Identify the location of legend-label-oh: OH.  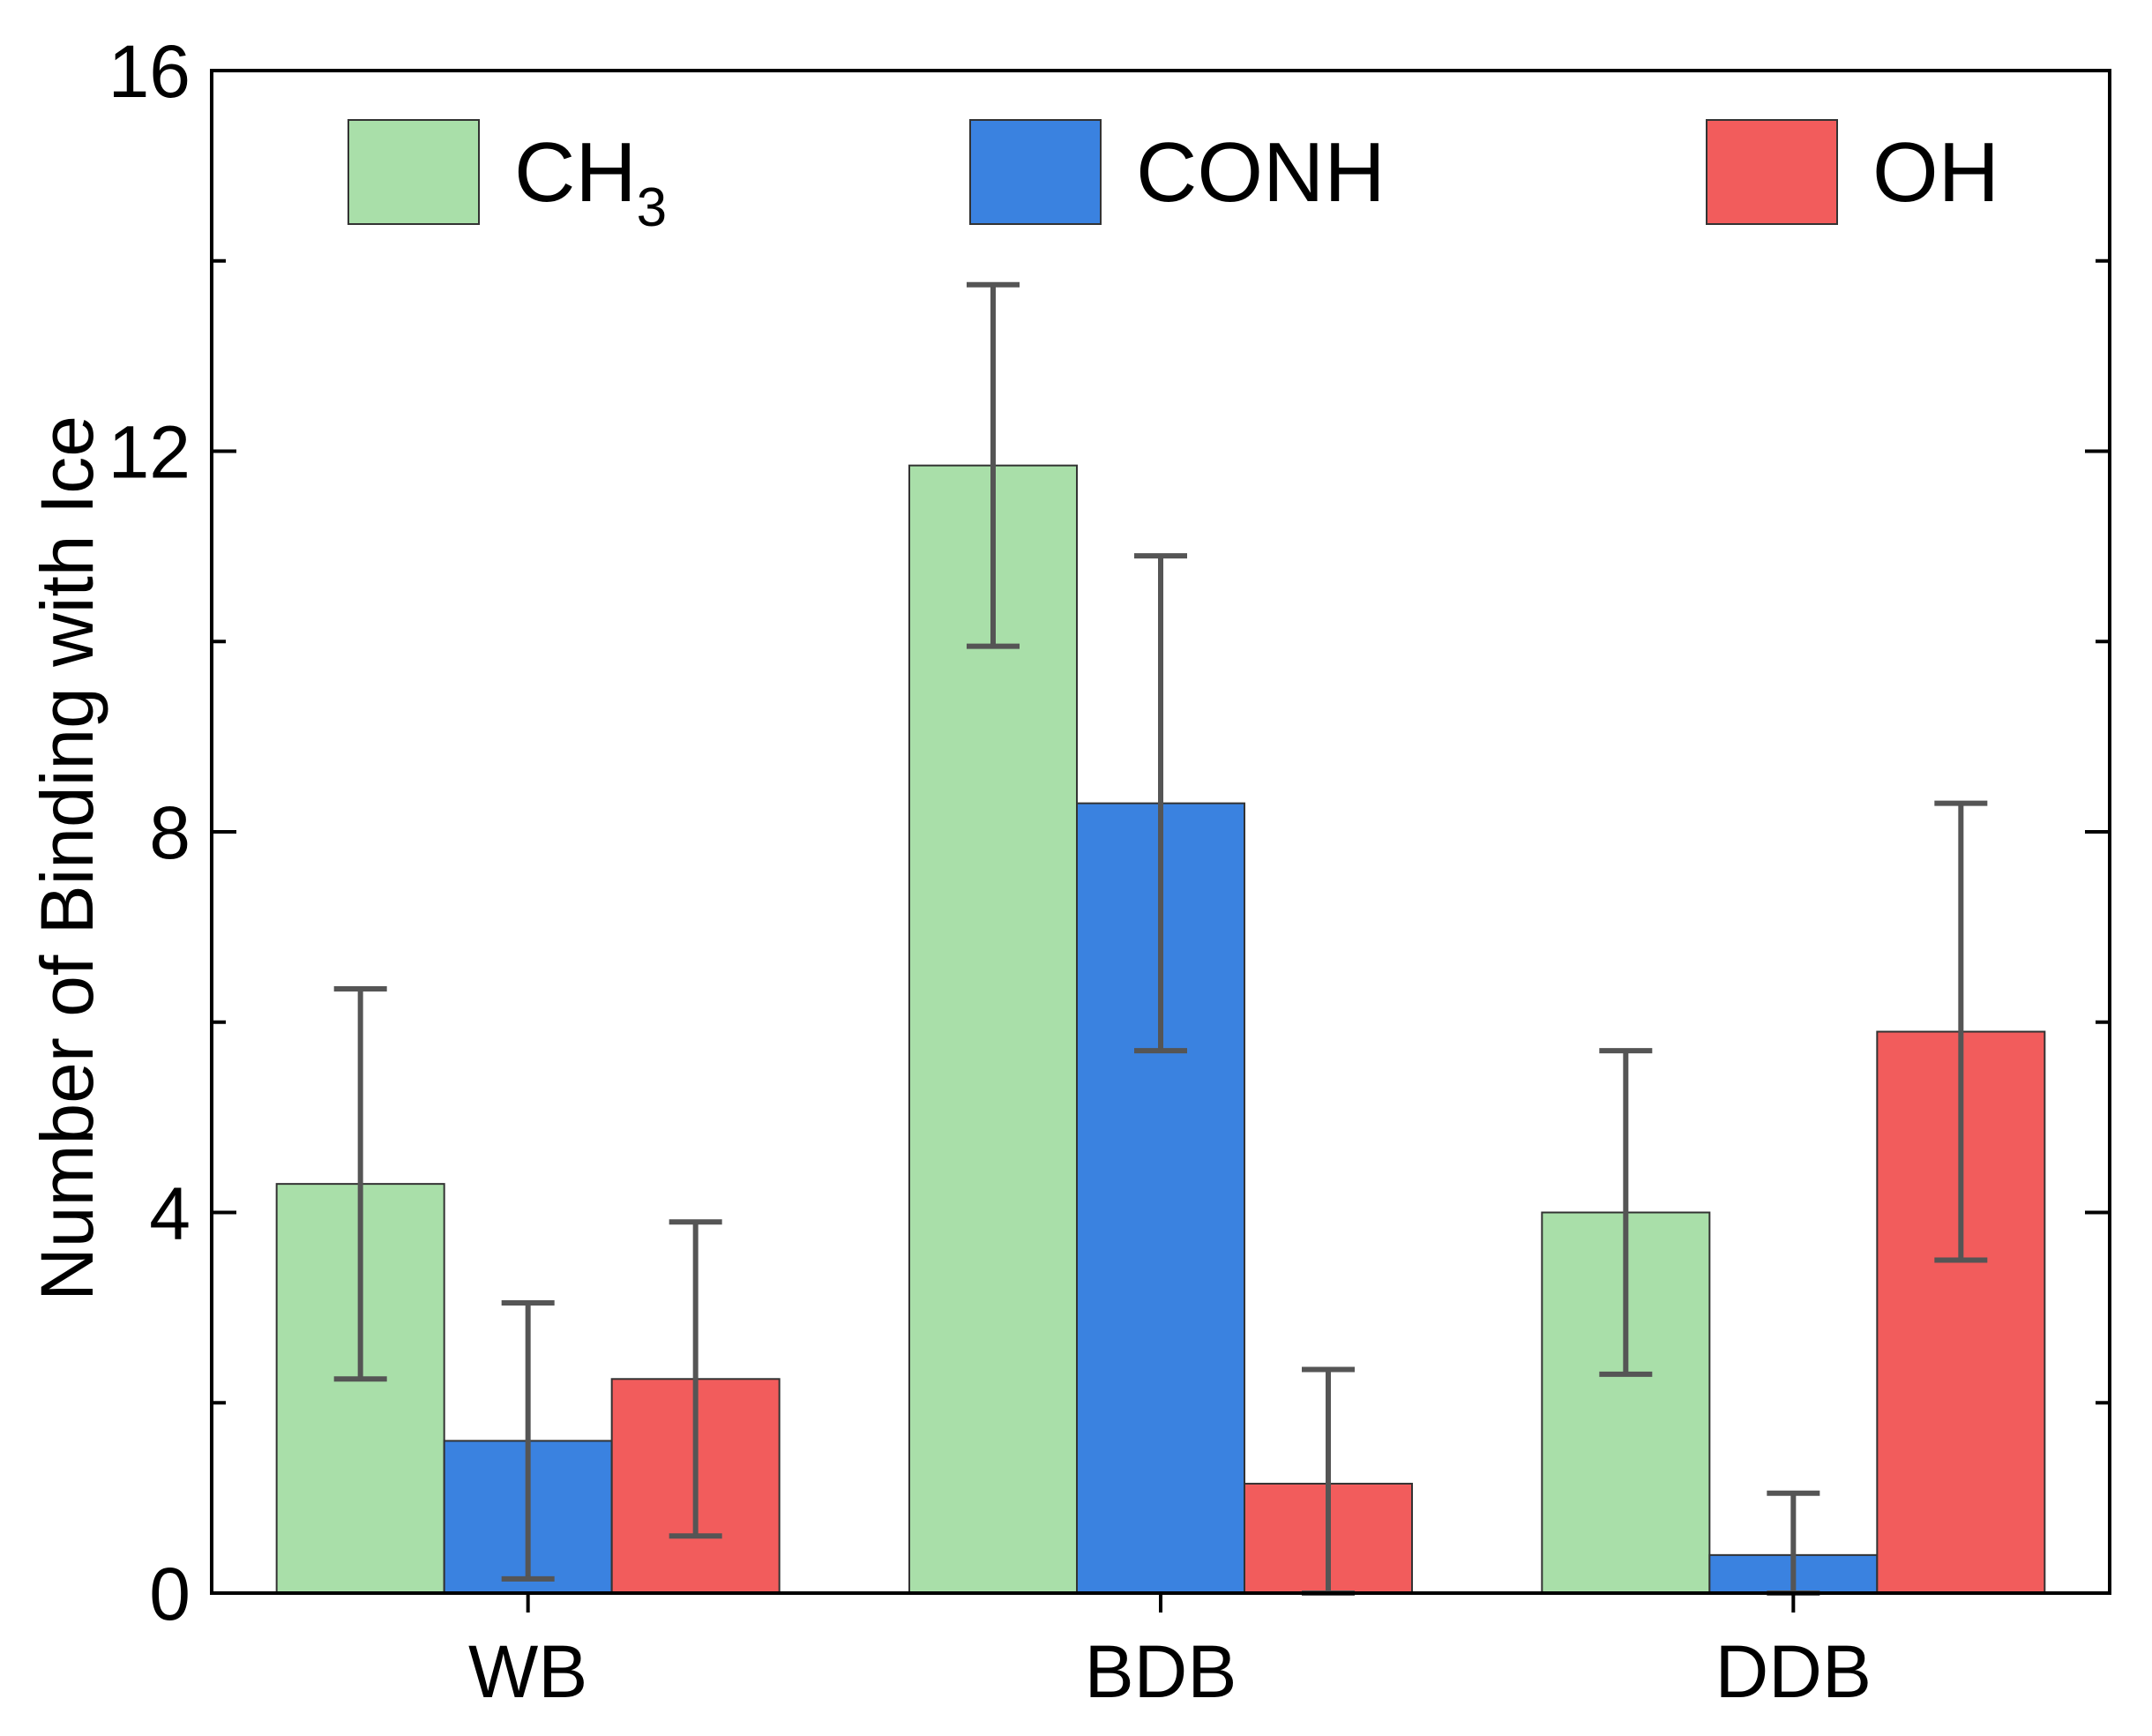
(1935, 172).